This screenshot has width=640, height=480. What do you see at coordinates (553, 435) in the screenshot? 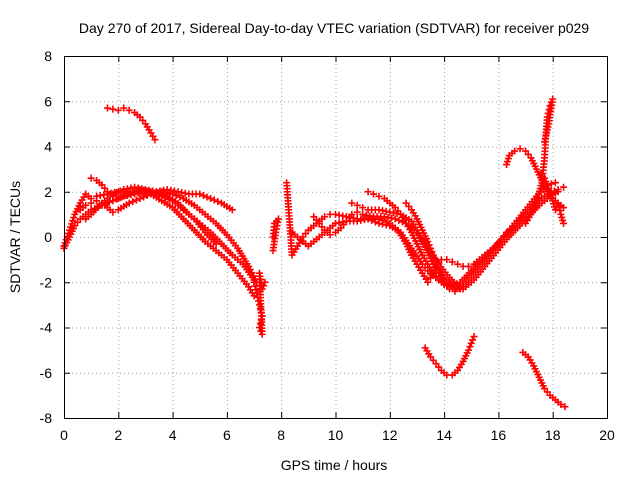
I see `x-tick-label: 18` at bounding box center [553, 435].